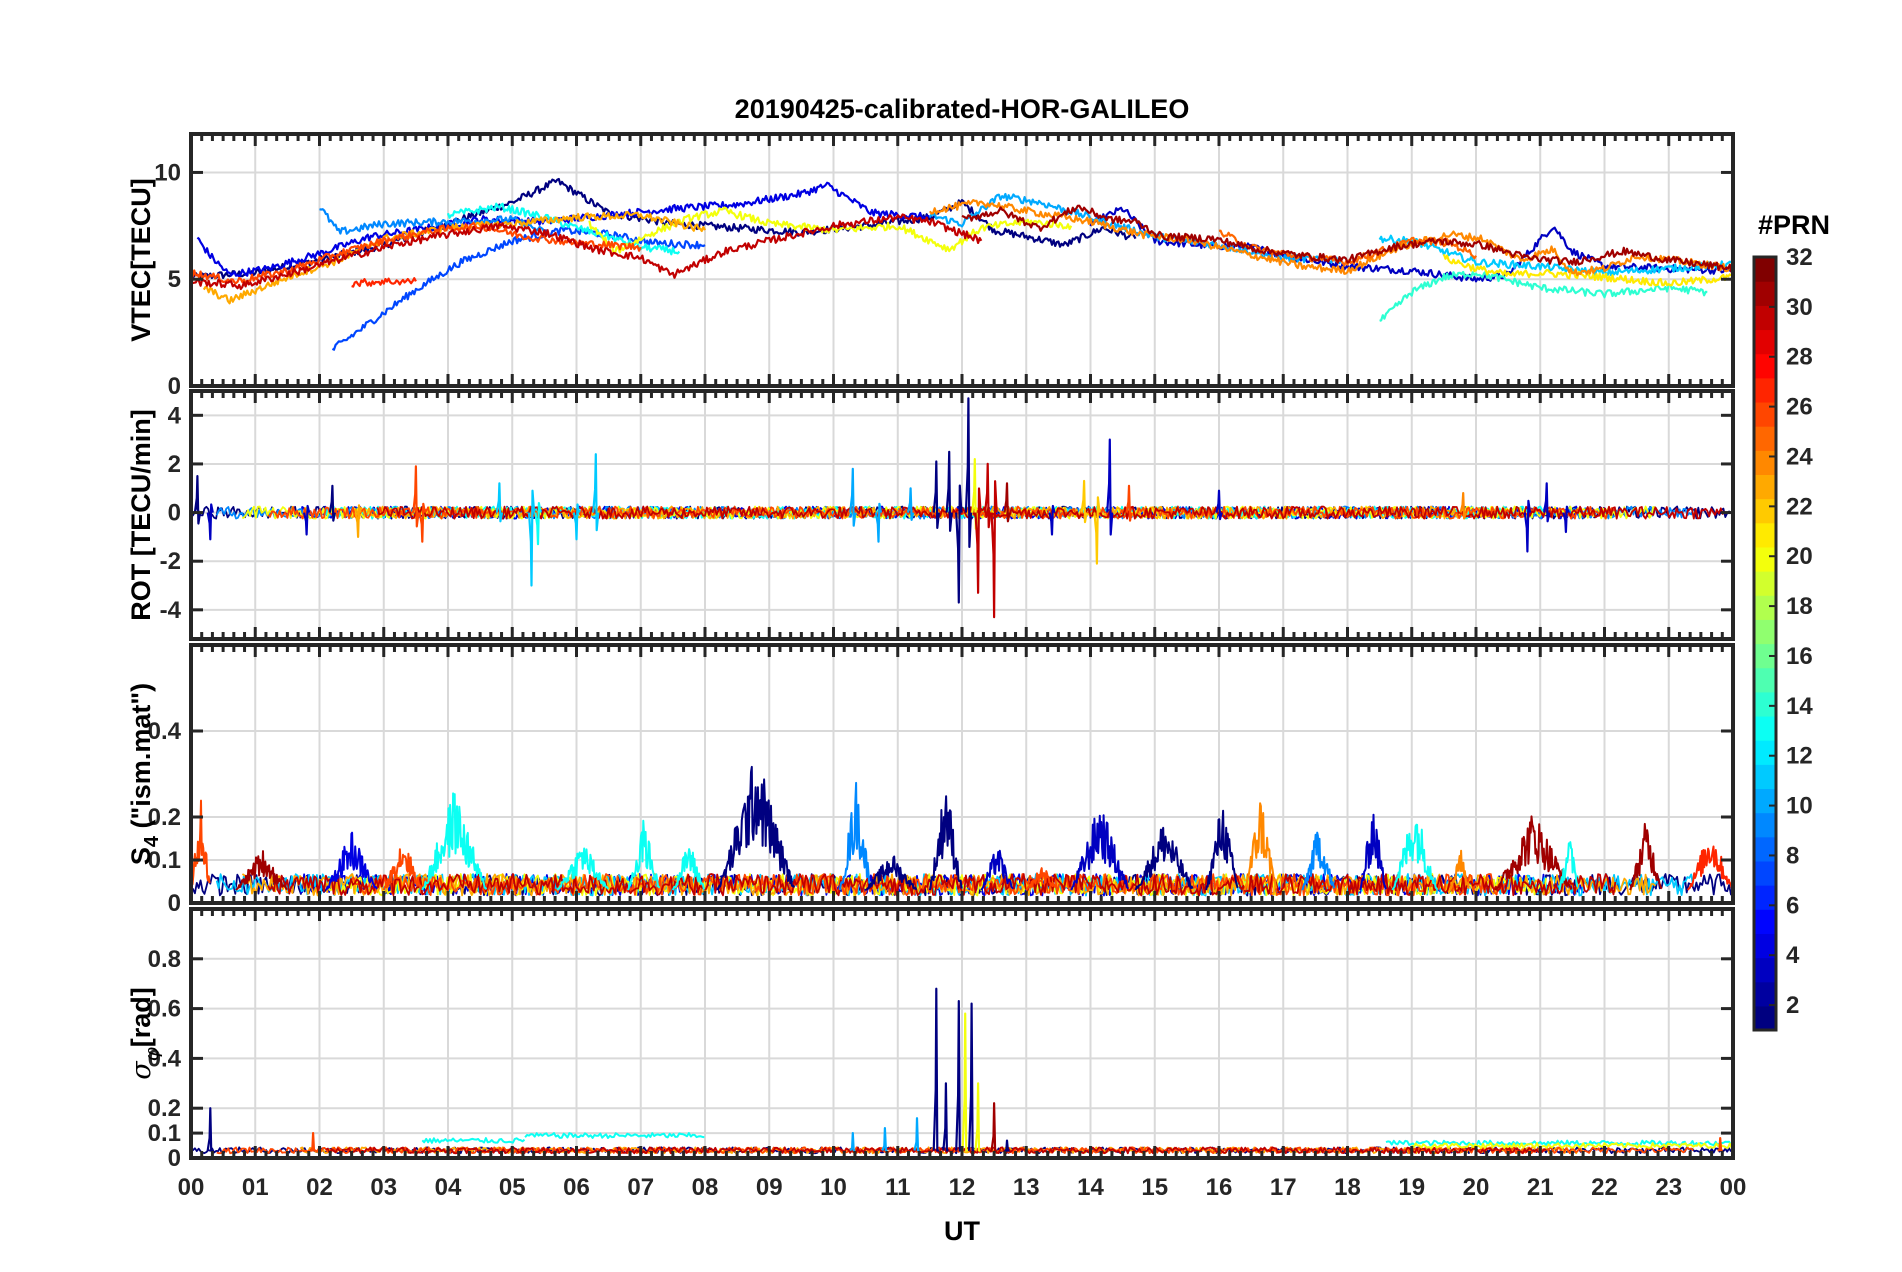 The height and width of the screenshot is (1272, 1902). Describe the element at coordinates (1026, 1187) in the screenshot. I see `x-tick-label: 13` at that location.